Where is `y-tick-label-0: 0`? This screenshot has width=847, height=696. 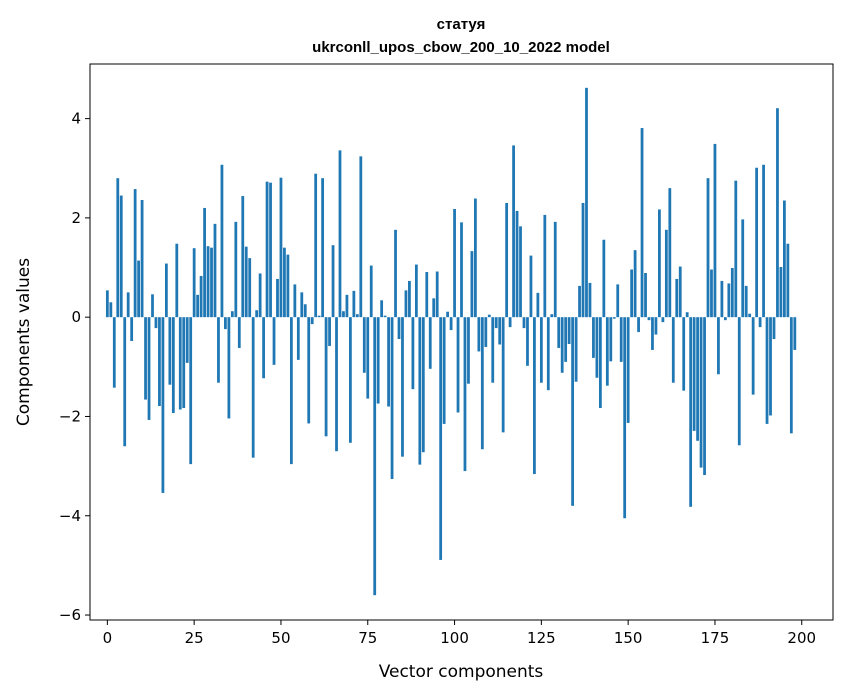
y-tick-label-0: 0 is located at coordinates (76, 317).